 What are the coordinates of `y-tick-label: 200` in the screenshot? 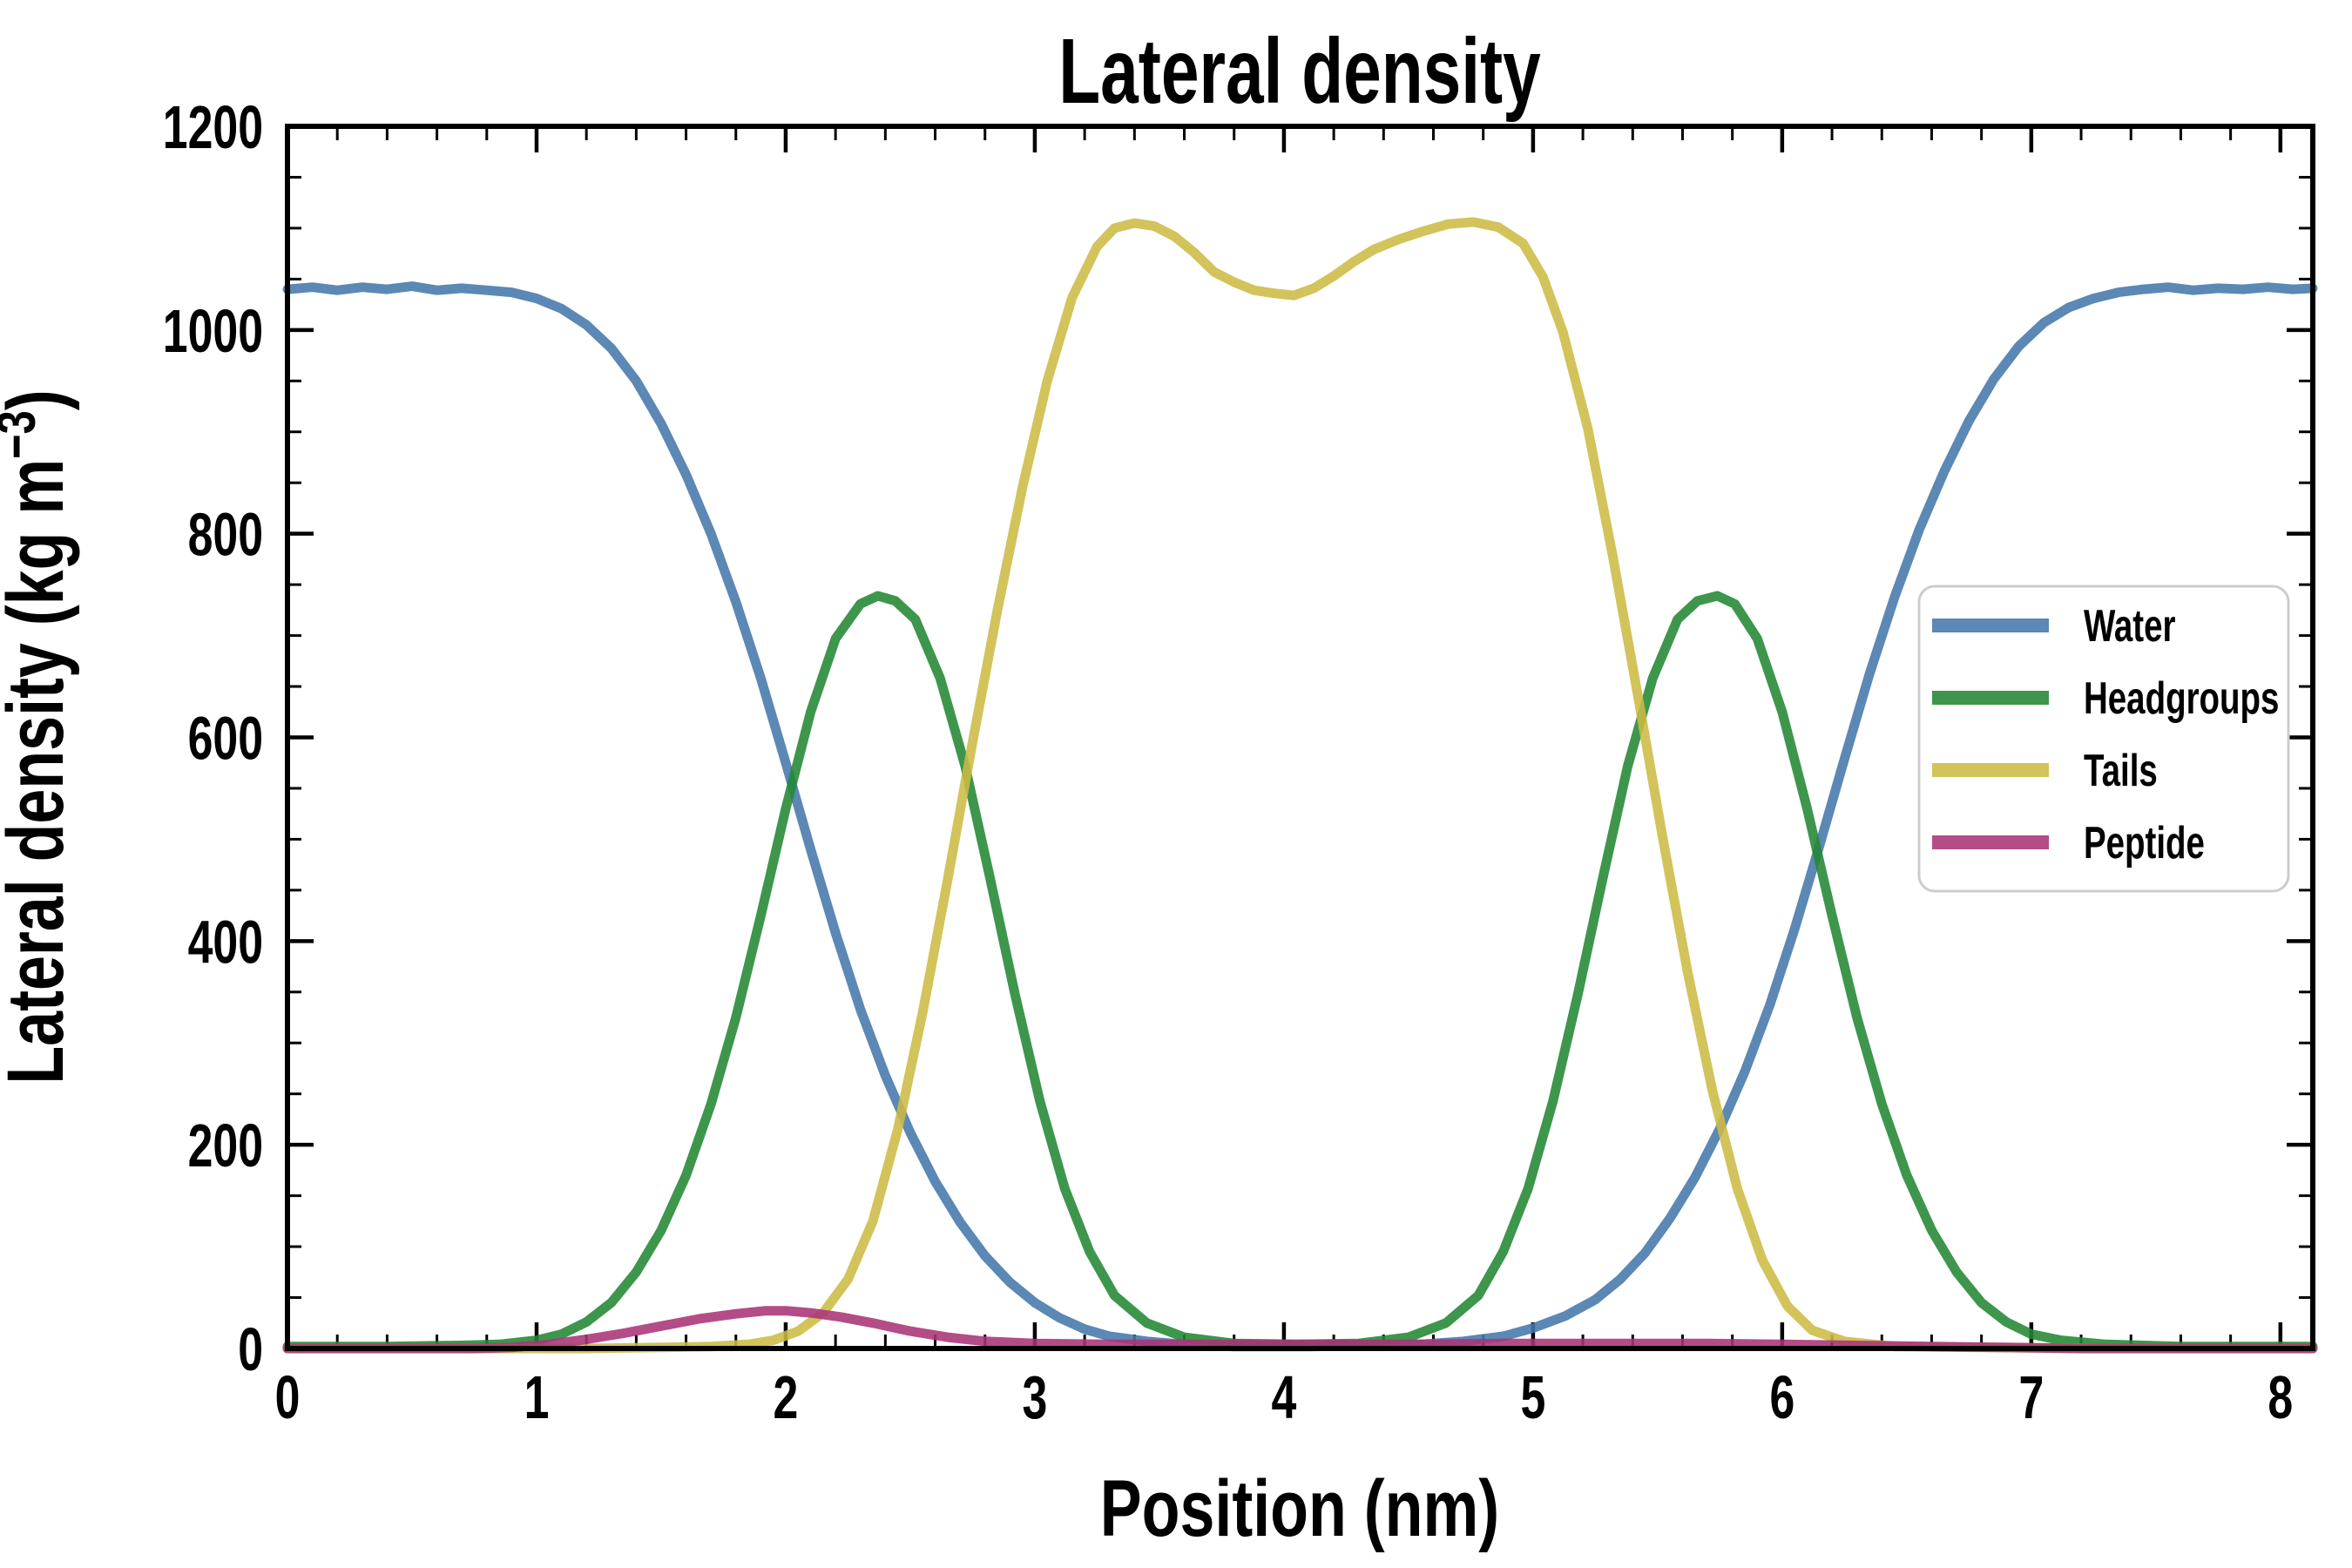 It's located at (225, 1146).